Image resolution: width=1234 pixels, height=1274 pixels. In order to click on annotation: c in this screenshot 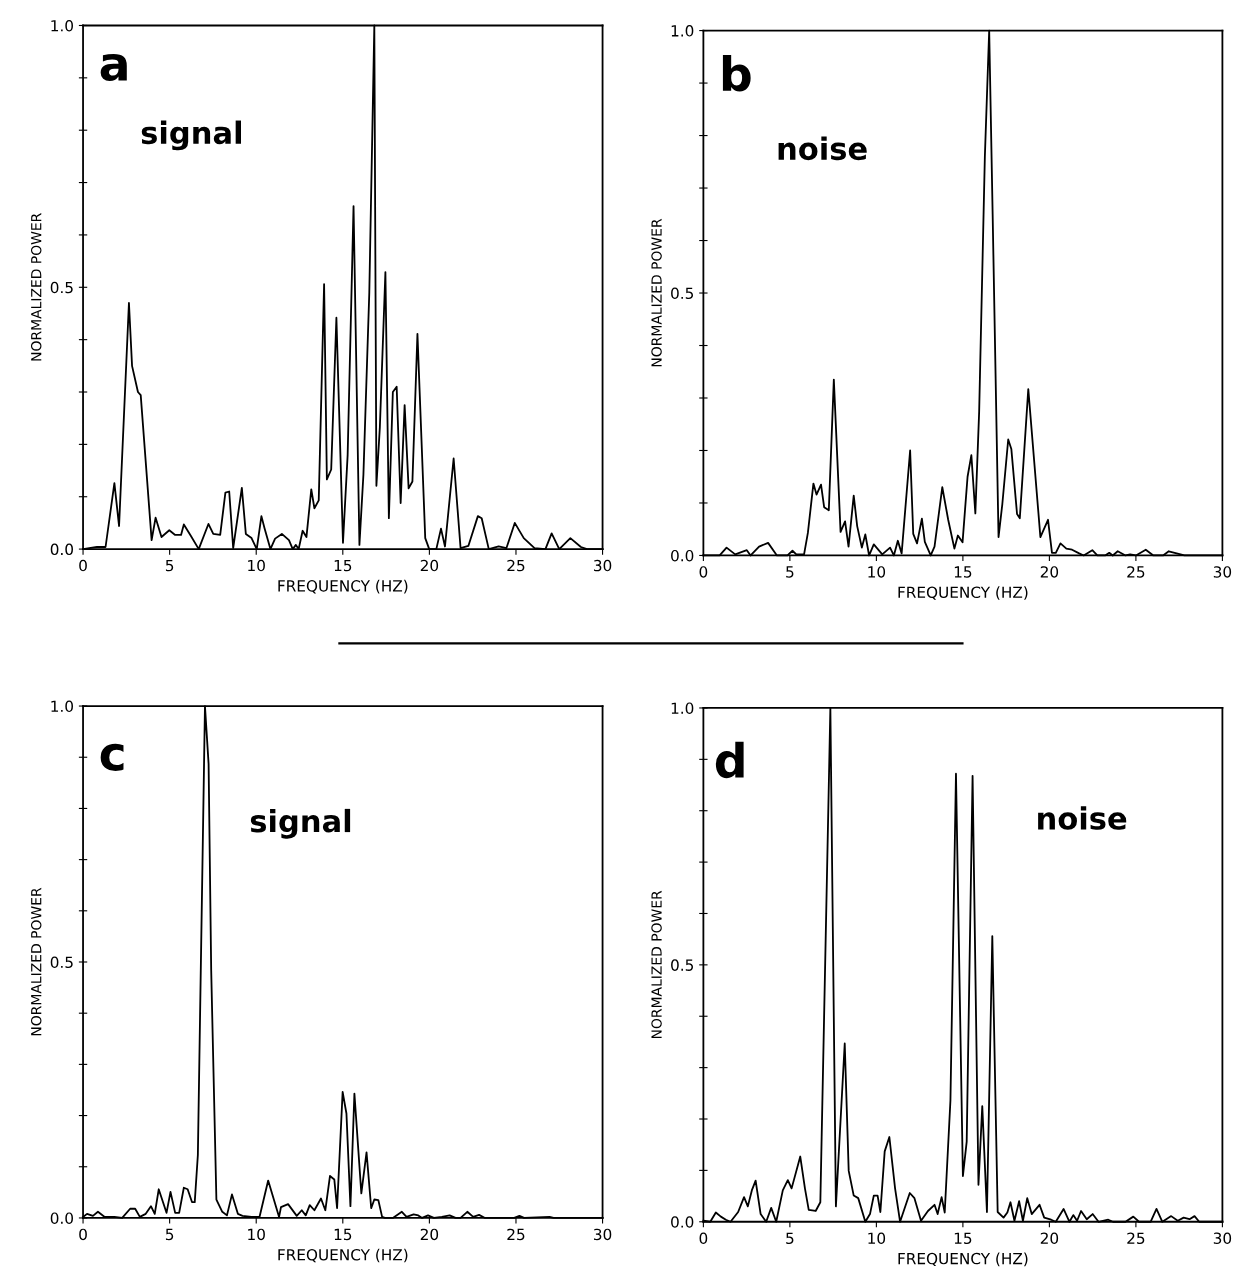, I will do `click(112, 757)`.